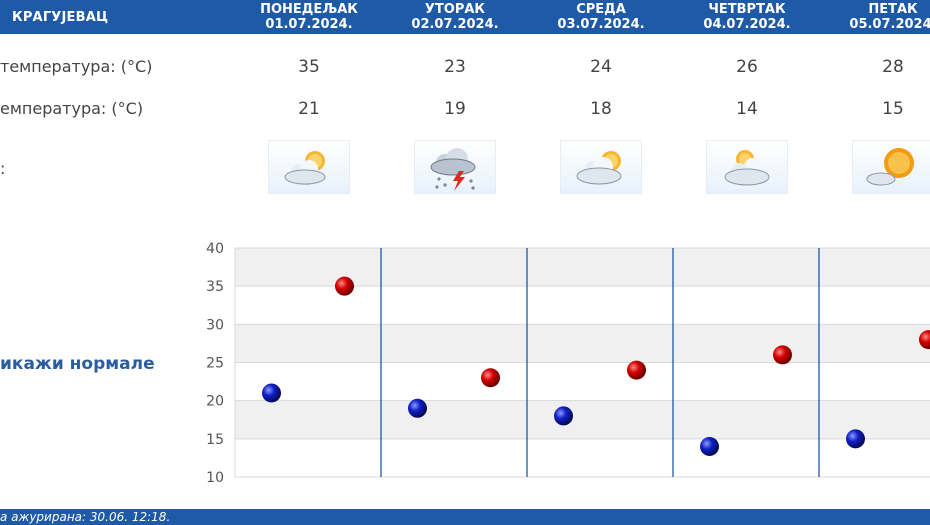  What do you see at coordinates (893, 109) in the screenshot?
I see `min-temp-value: 15` at bounding box center [893, 109].